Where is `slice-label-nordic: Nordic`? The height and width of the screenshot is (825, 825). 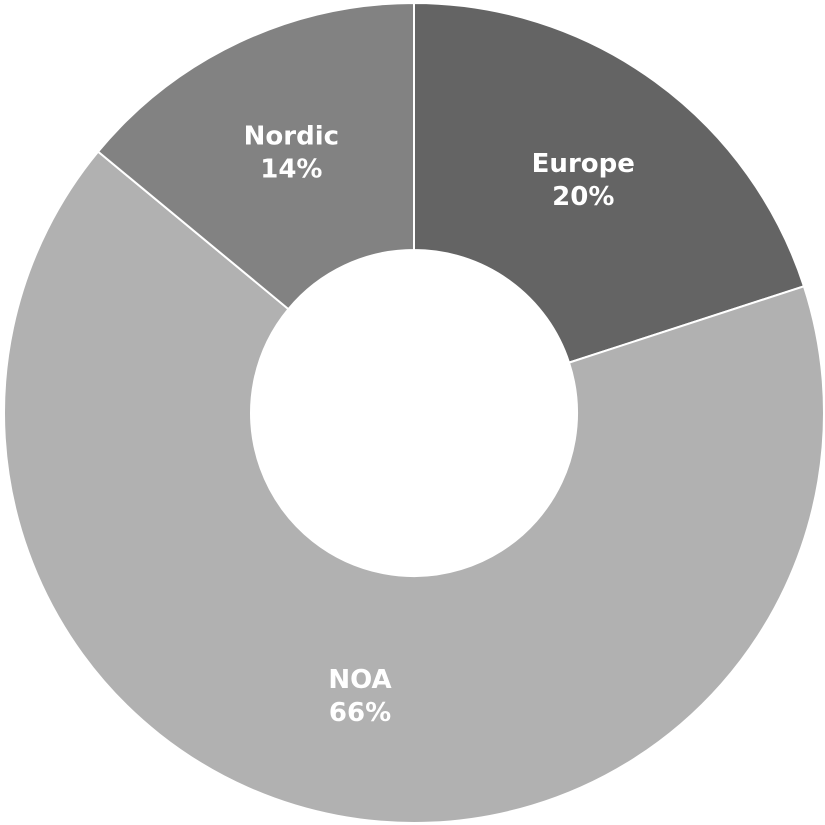 slice-label-nordic: Nordic is located at coordinates (291, 136).